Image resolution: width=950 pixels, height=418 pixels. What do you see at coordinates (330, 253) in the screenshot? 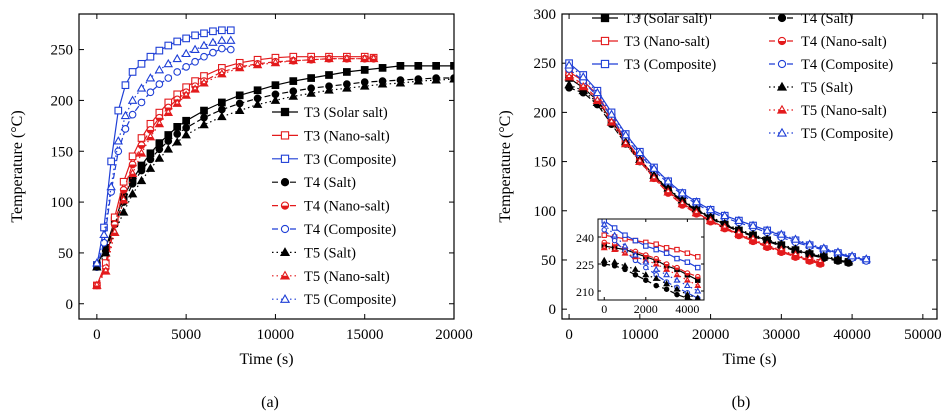
I see `panel-a-legend-label: T5 (Salt)` at bounding box center [330, 253].